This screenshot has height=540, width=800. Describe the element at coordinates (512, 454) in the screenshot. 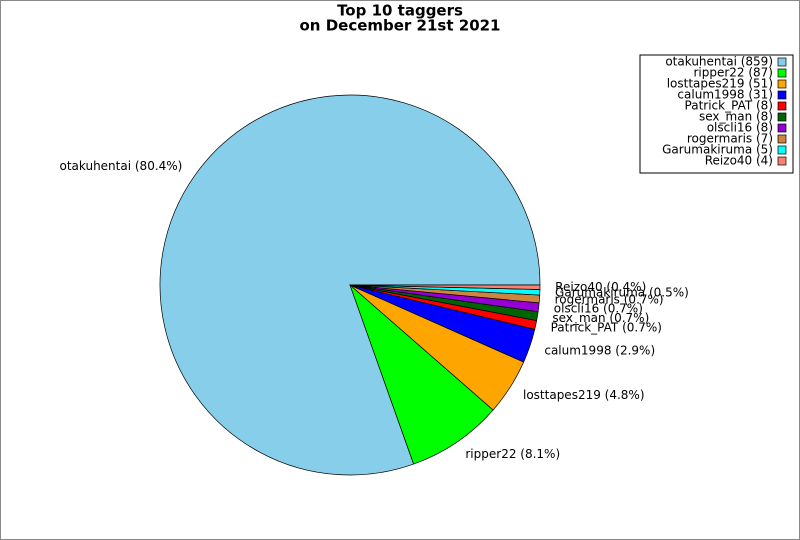

I see `slice-label: ripper22 (8.1%)` at that location.